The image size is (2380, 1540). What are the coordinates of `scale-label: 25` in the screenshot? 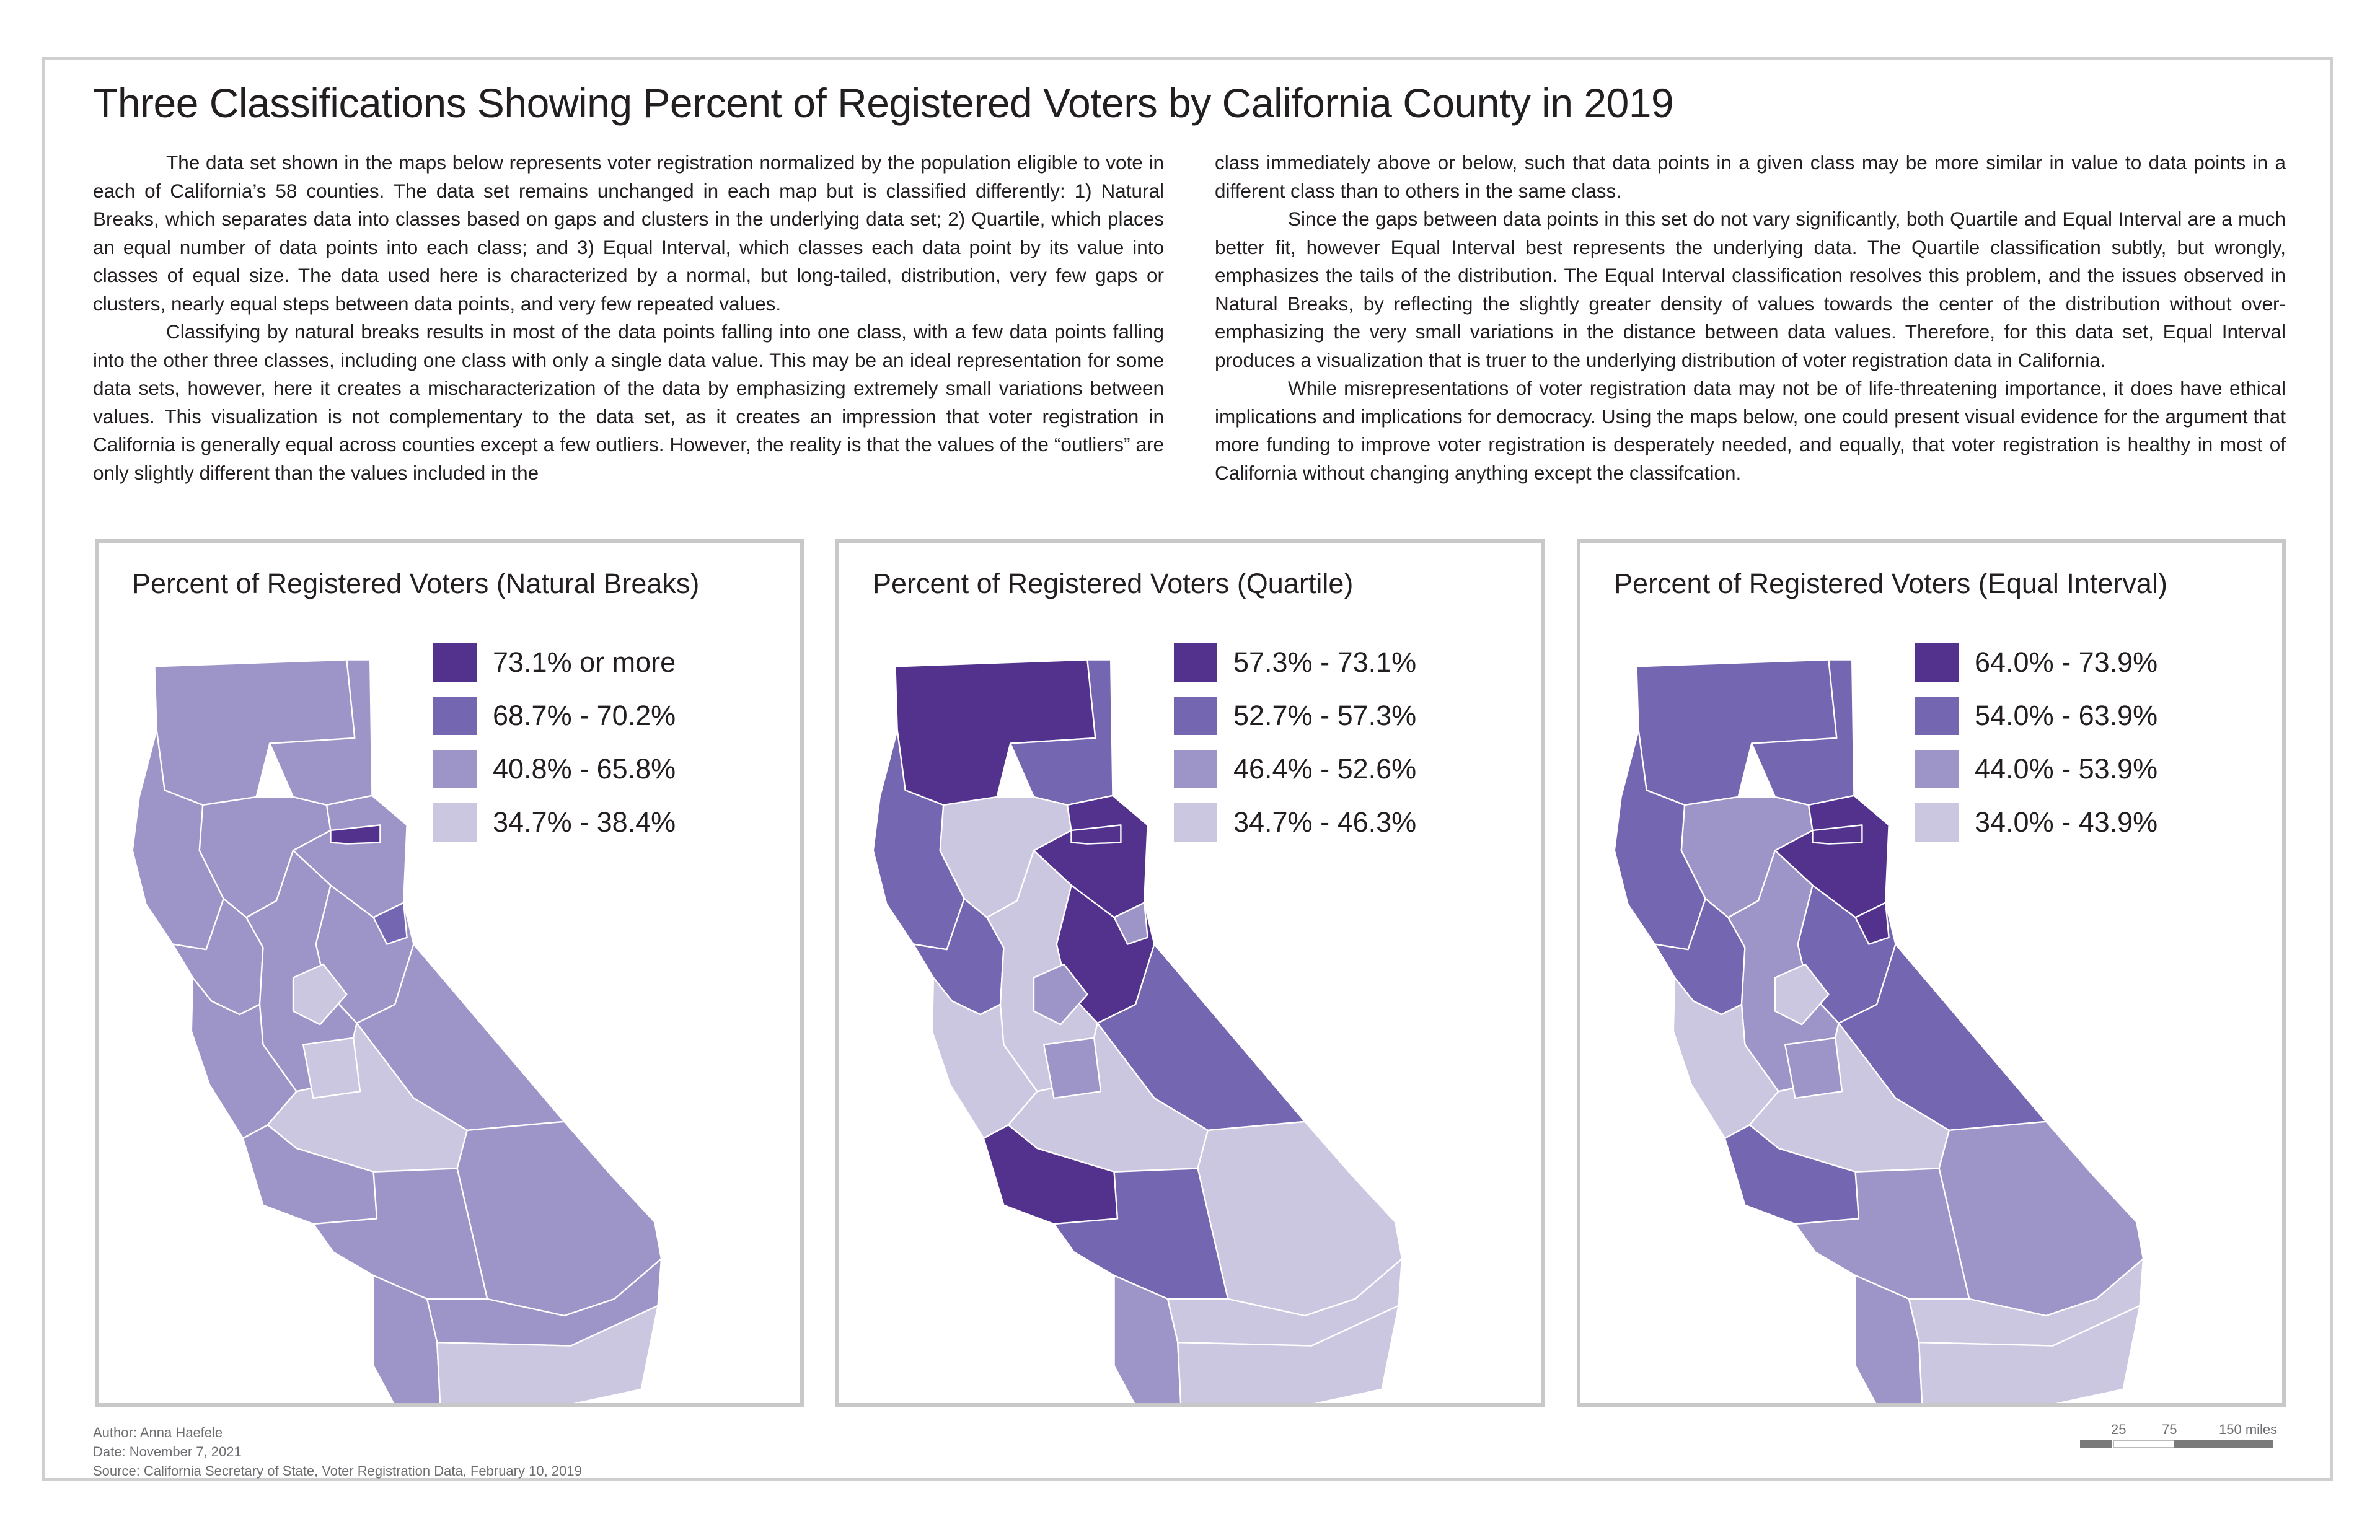 It's located at (2119, 1429).